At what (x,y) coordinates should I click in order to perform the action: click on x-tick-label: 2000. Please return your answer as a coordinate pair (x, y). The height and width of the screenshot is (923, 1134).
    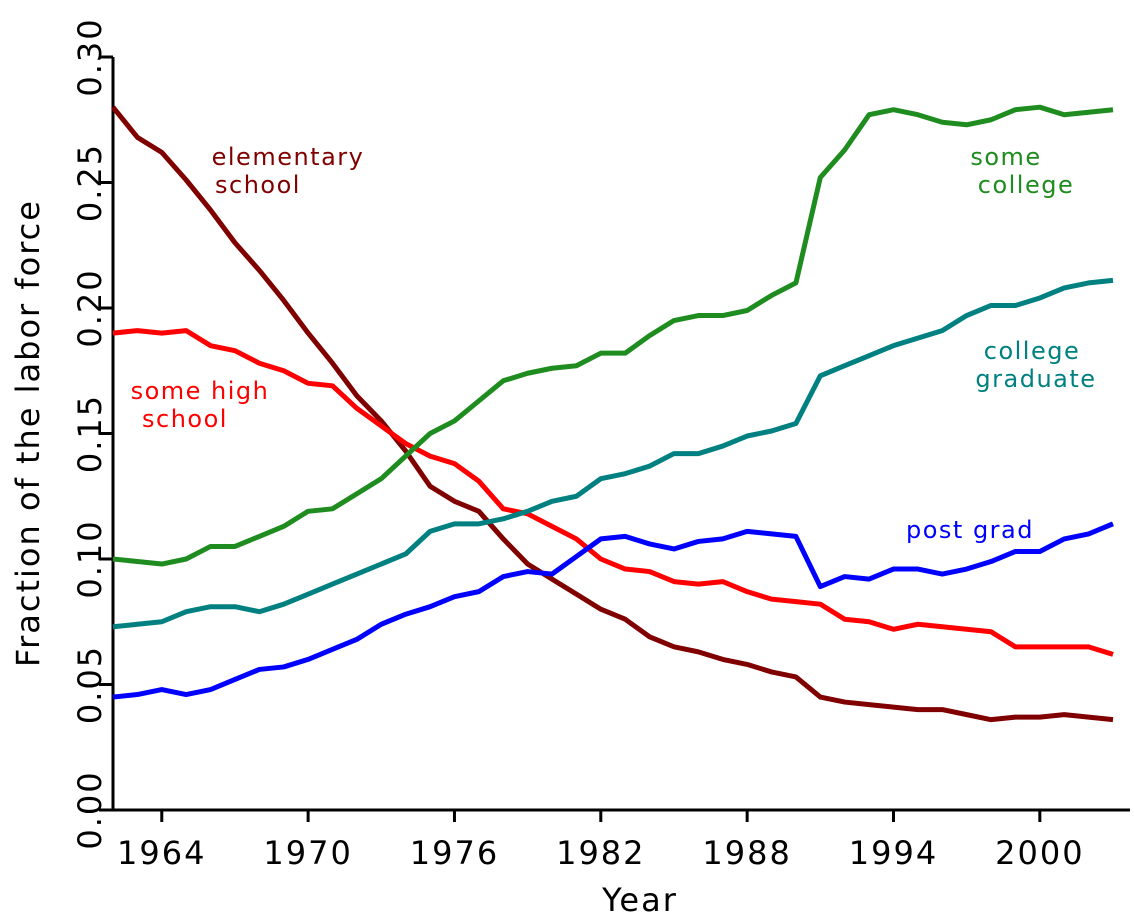
    Looking at the image, I should click on (1039, 853).